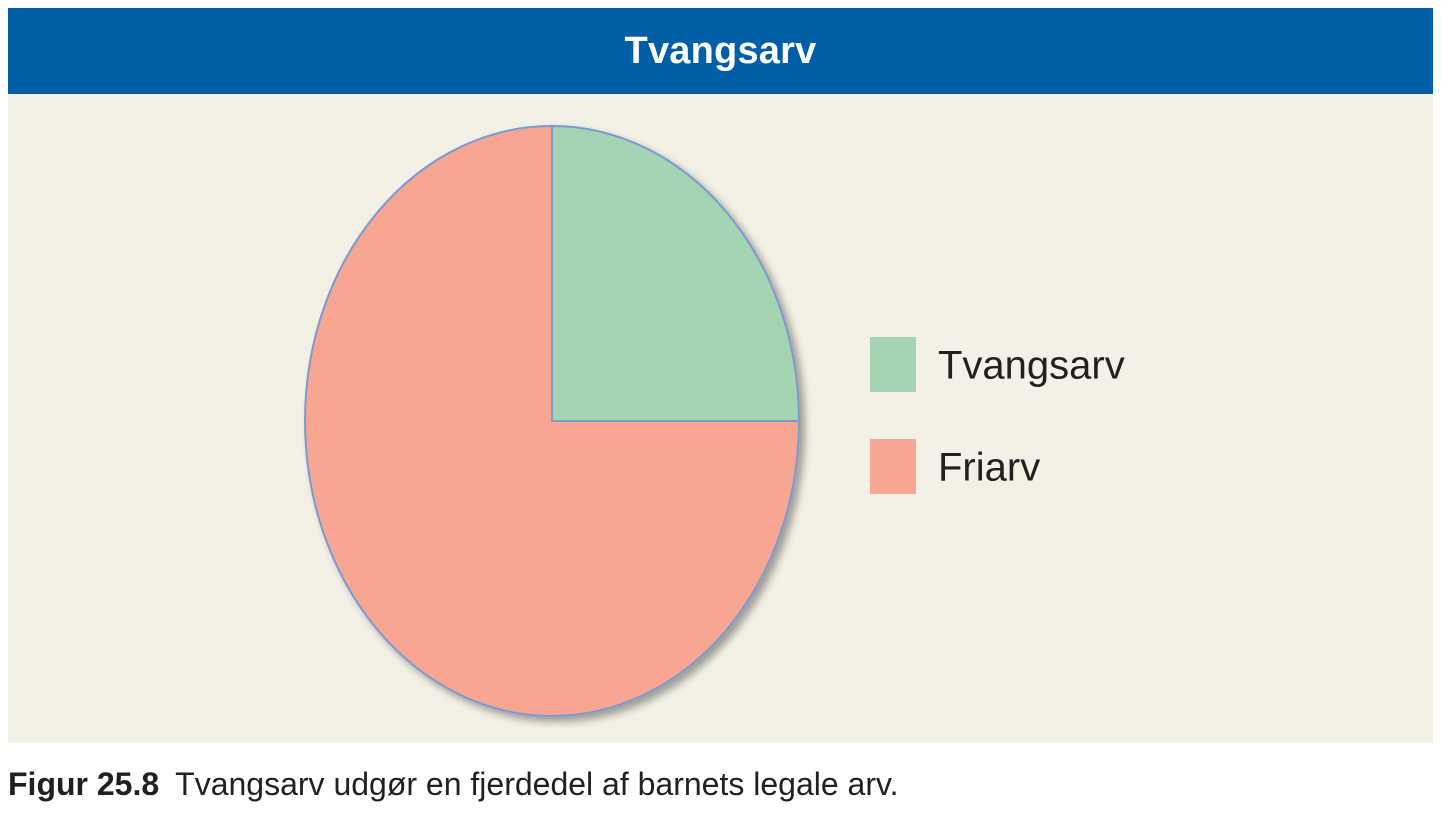  Describe the element at coordinates (1031, 366) in the screenshot. I see `legend-label-tvangsarv: Tvangsarv` at that location.